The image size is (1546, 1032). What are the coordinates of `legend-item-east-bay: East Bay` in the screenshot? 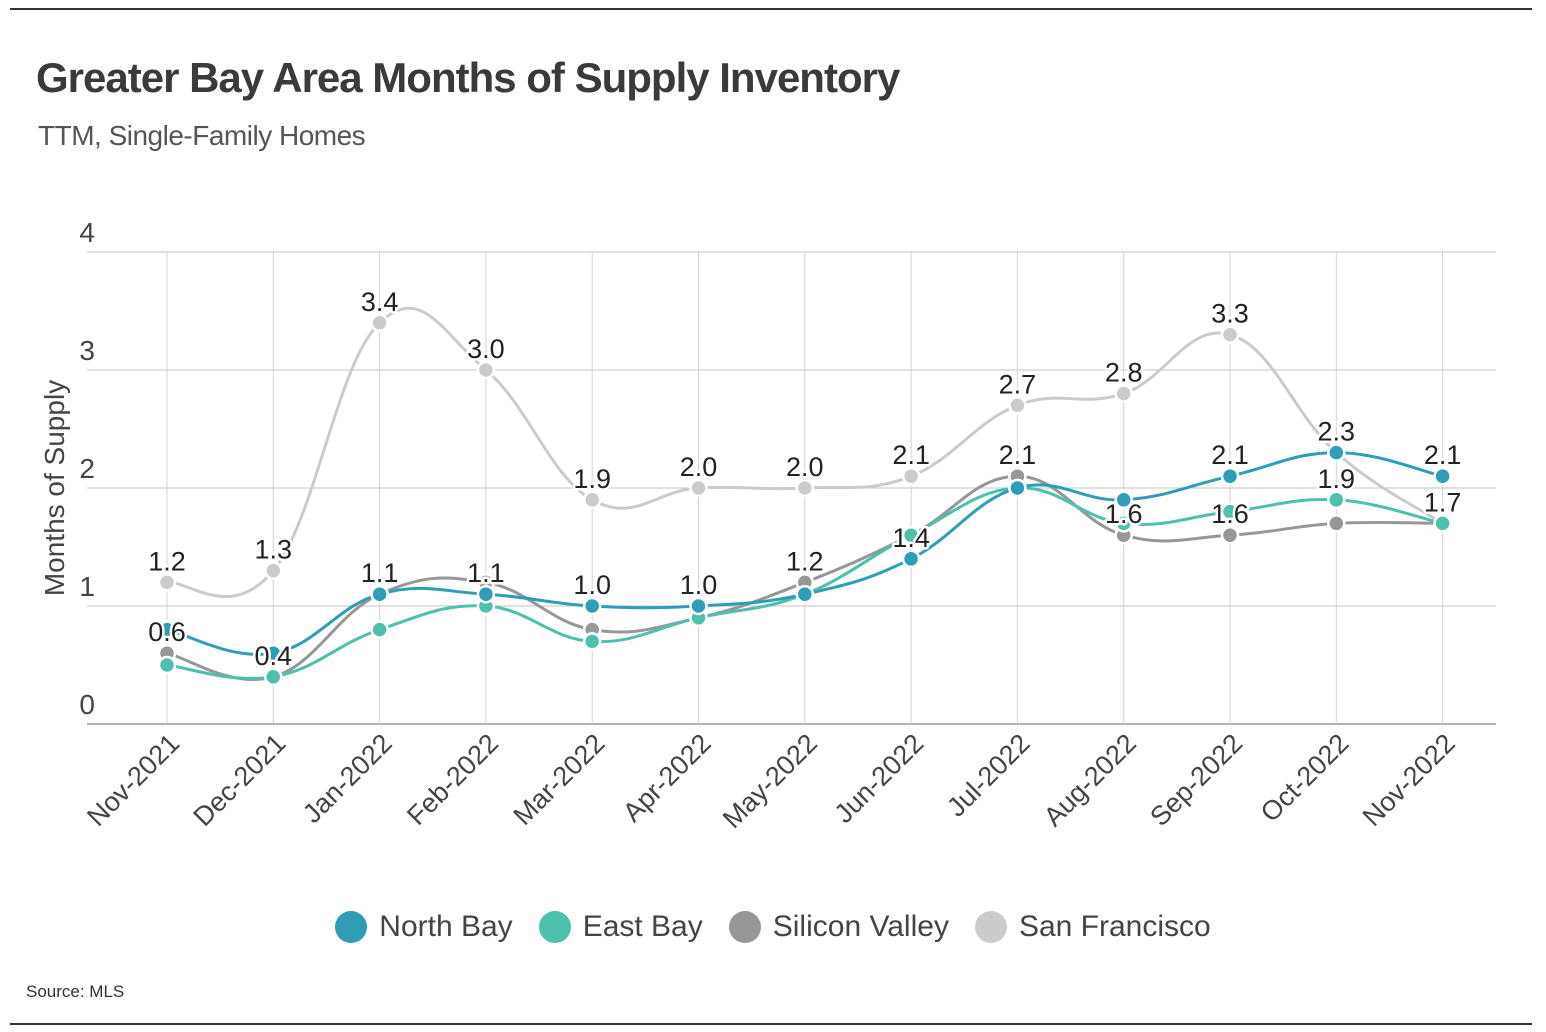 It's located at (620, 927).